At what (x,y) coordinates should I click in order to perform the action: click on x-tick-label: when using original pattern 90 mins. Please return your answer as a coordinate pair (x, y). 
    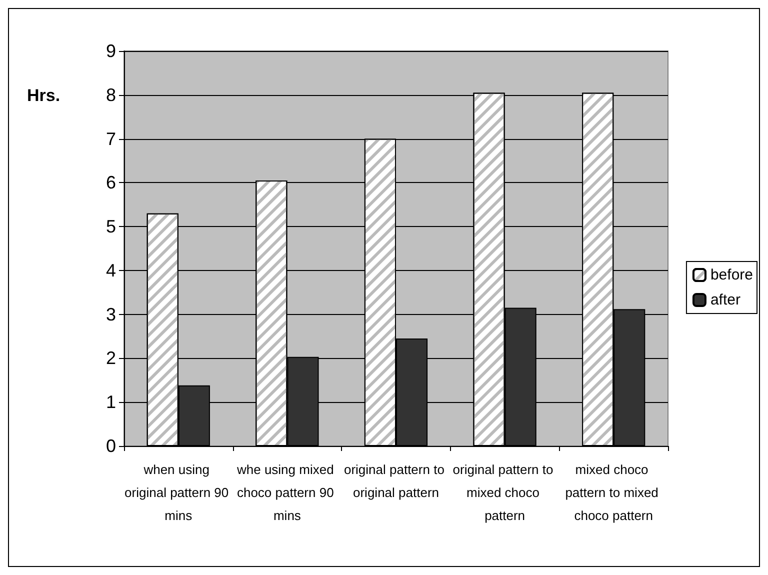
    Looking at the image, I should click on (178, 492).